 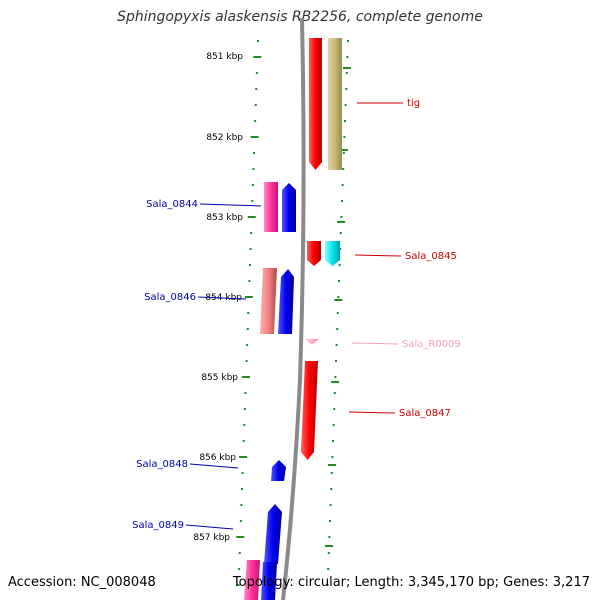 I want to click on label-sala-0844: Sala_0844, so click(x=172, y=204).